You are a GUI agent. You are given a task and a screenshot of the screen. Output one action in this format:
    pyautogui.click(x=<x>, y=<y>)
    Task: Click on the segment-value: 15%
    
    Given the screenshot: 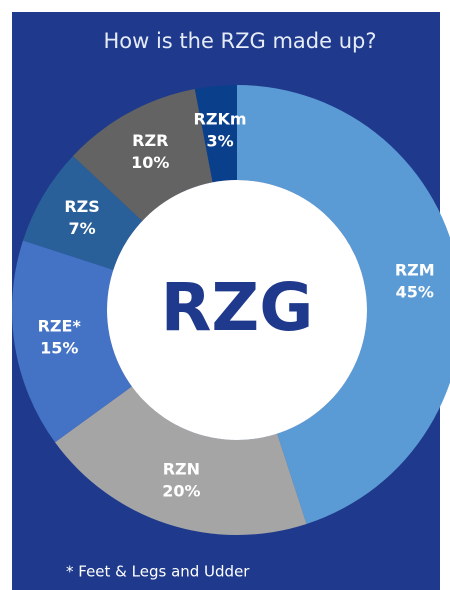 What is the action you would take?
    pyautogui.click(x=59, y=348)
    